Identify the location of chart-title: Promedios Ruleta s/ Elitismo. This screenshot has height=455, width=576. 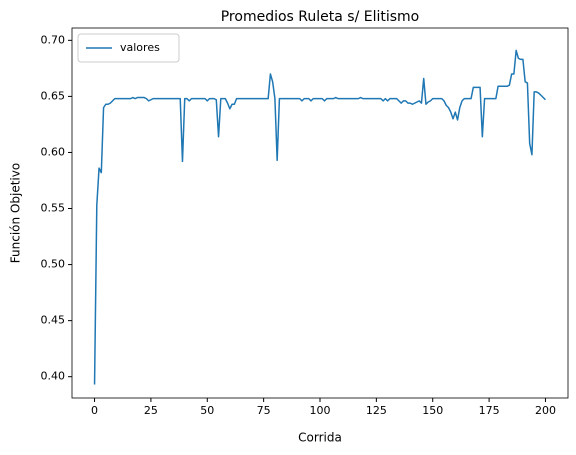
(320, 17).